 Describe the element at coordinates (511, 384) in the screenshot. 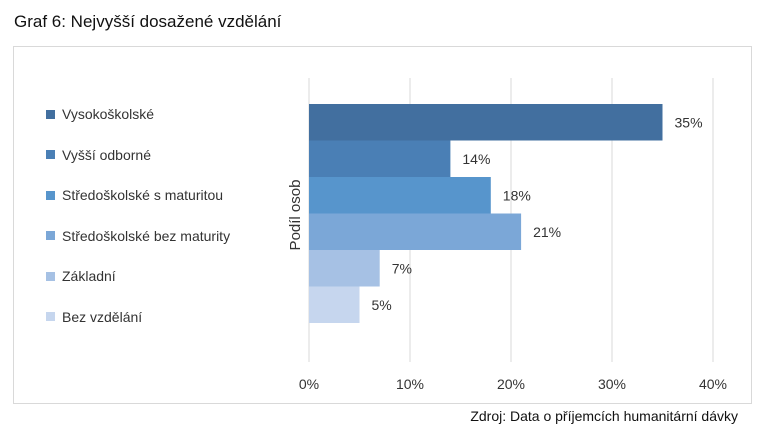

I see `x-tick-label: 20%` at that location.